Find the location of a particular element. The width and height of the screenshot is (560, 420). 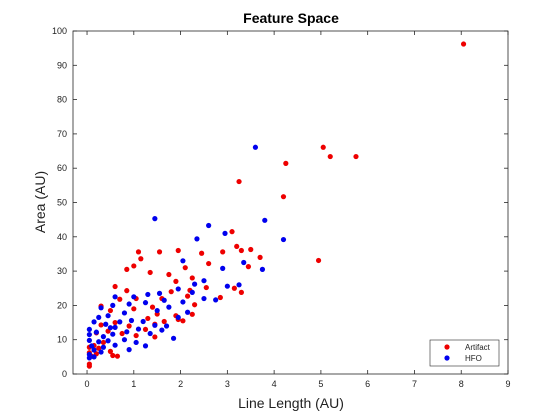

y-tick-label: 60 is located at coordinates (62, 168).